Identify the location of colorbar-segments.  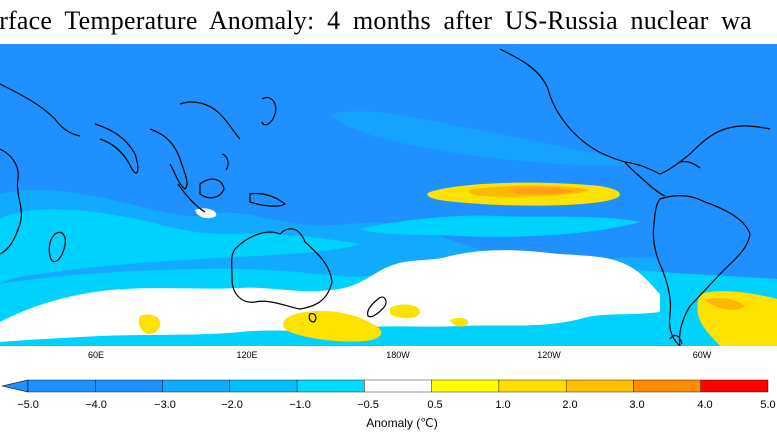
(385, 386).